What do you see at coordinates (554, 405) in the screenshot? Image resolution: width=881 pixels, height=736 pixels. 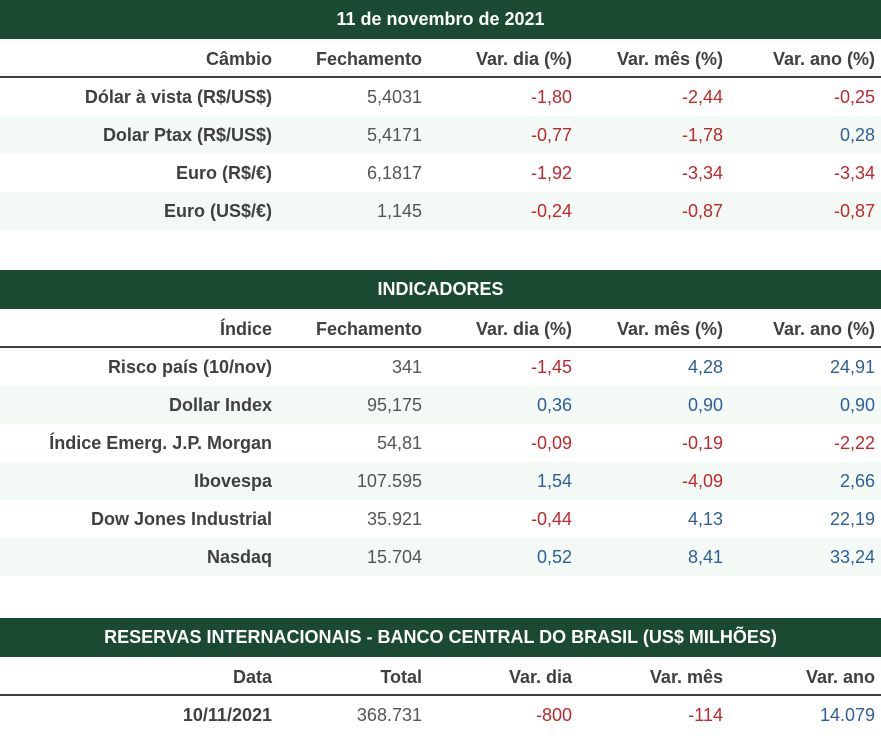 I see `day-var: 0,36` at bounding box center [554, 405].